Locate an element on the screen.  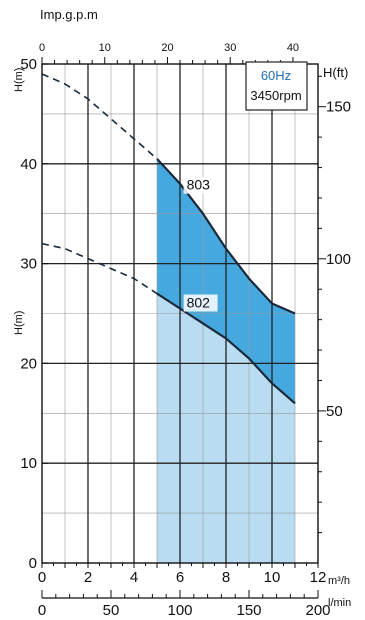
bottom-tick-label-lmin: 150 is located at coordinates (248, 610).